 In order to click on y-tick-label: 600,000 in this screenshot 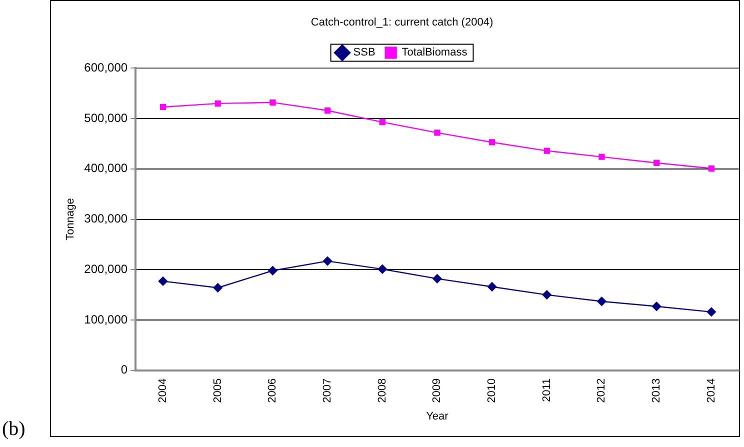, I will do `click(106, 67)`.